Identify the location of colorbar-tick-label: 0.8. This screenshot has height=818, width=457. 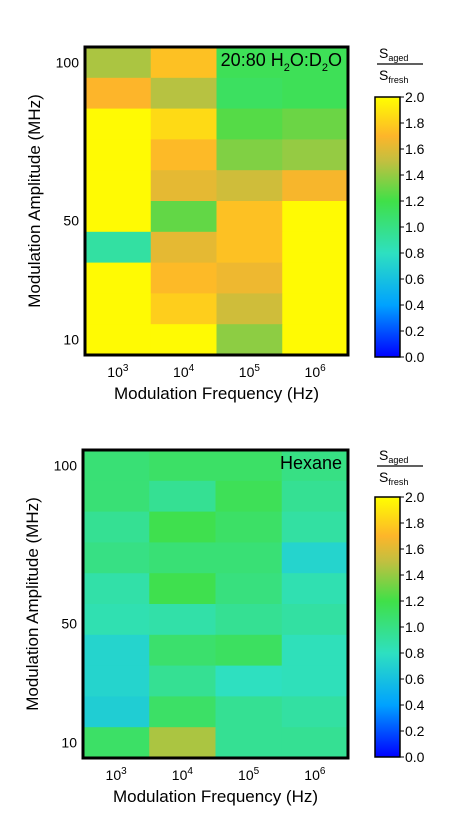
(415, 653).